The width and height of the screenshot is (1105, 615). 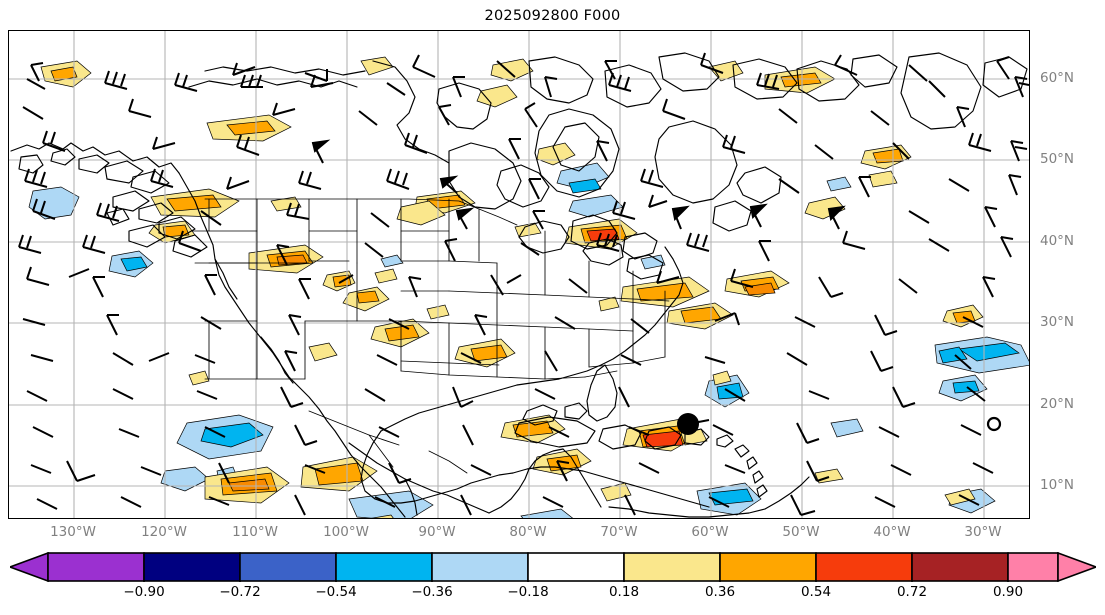 I want to click on lon-tick-label-30w: 30°W, so click(x=983, y=532).